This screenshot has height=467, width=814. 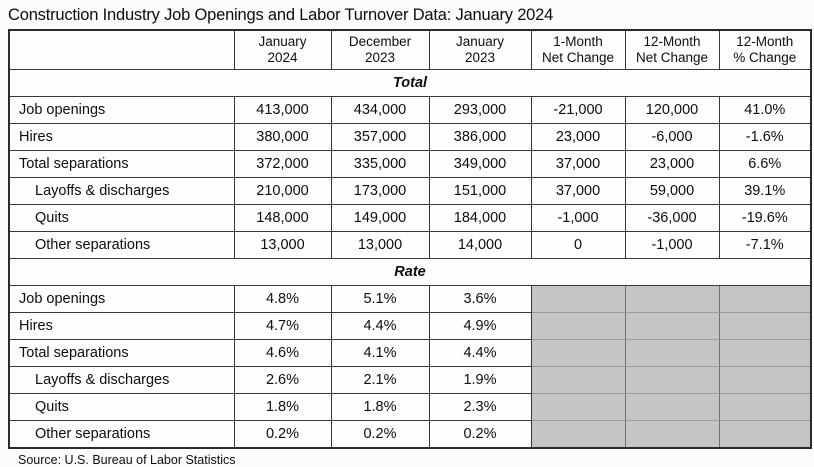 I want to click on value-cell: 39.1%, so click(x=765, y=191).